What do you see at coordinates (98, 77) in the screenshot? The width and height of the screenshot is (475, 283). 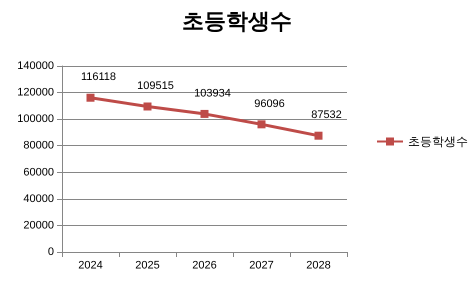 I see `data-label: 116118` at bounding box center [98, 77].